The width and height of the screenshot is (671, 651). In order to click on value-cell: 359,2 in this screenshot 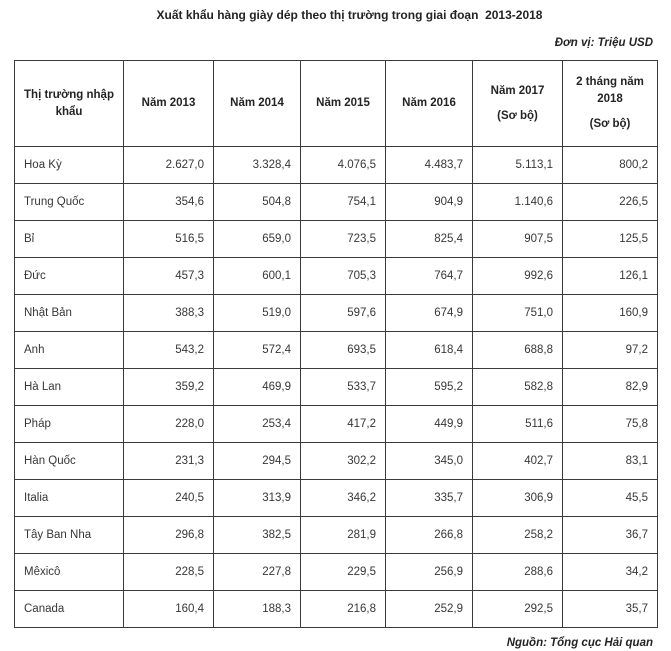, I will do `click(168, 387)`.